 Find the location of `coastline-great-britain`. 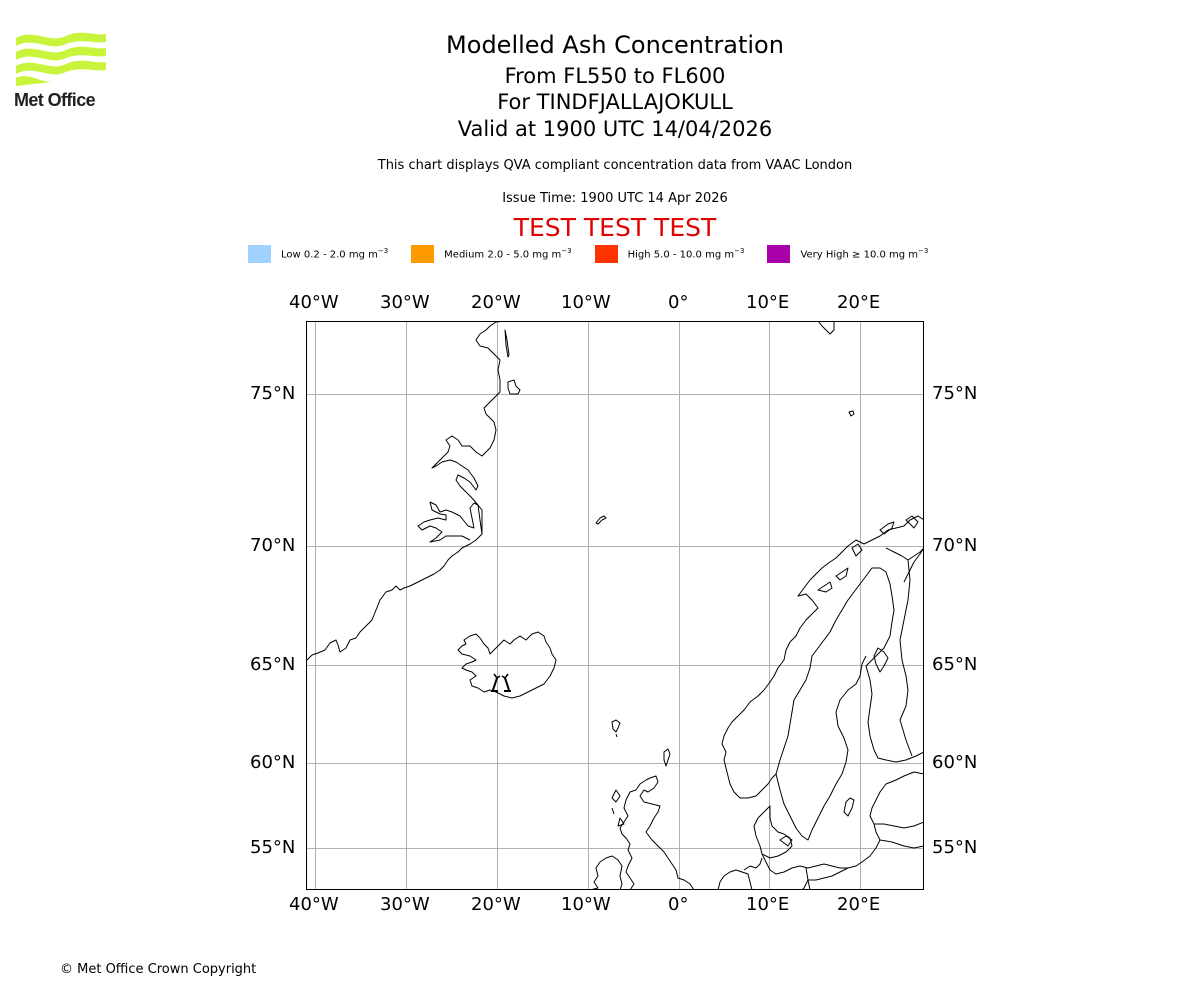

coastline-great-britain is located at coordinates (657, 832).